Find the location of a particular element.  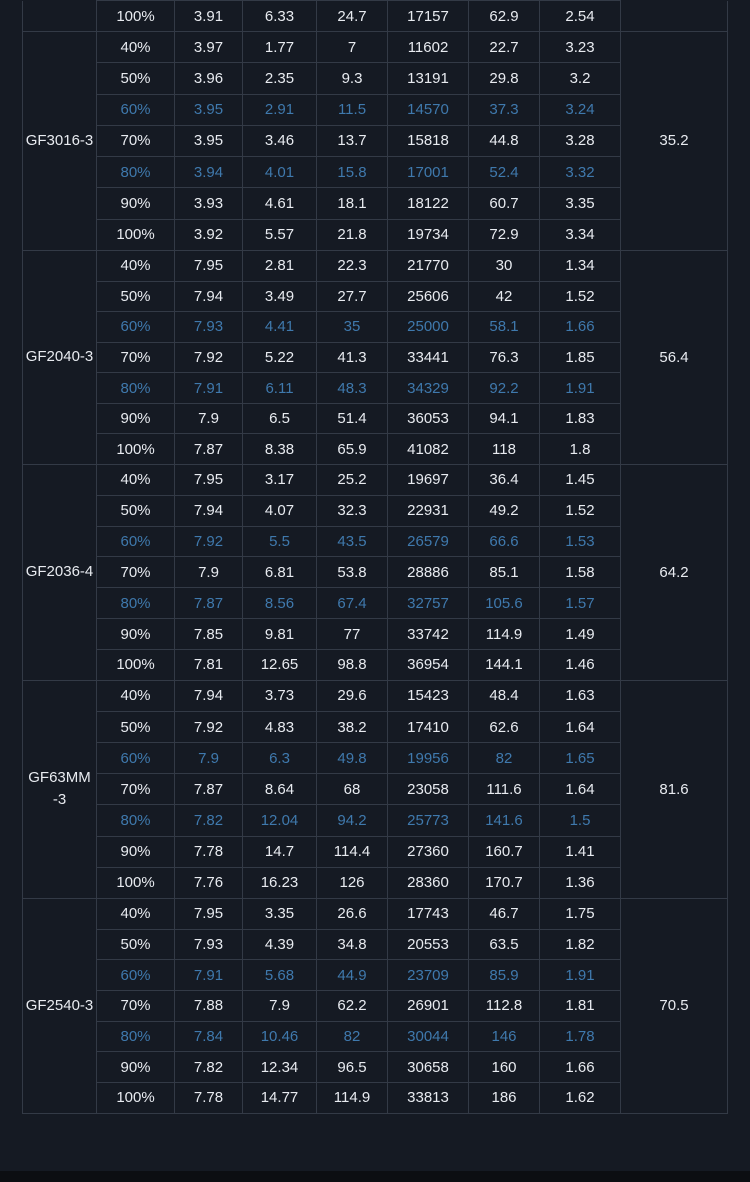

table-cell: 17743 is located at coordinates (428, 913).